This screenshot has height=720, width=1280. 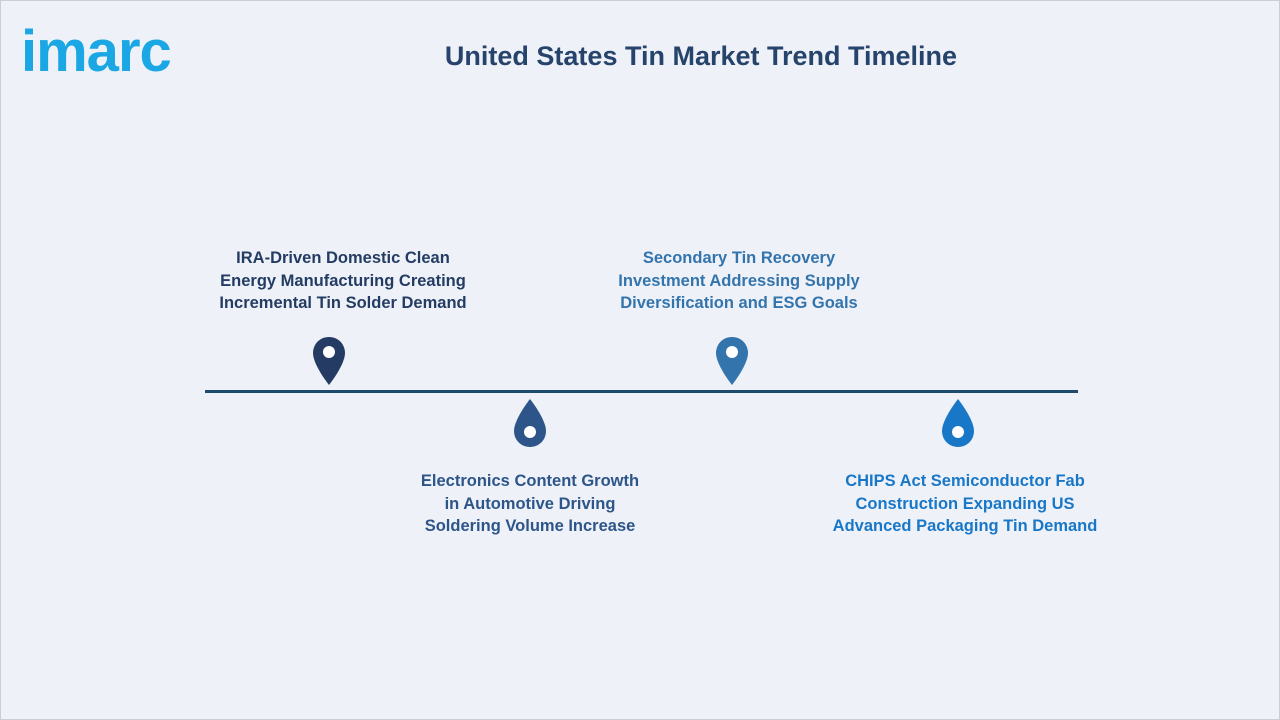 I want to click on event-line: Electronics Content Growth, so click(x=530, y=481).